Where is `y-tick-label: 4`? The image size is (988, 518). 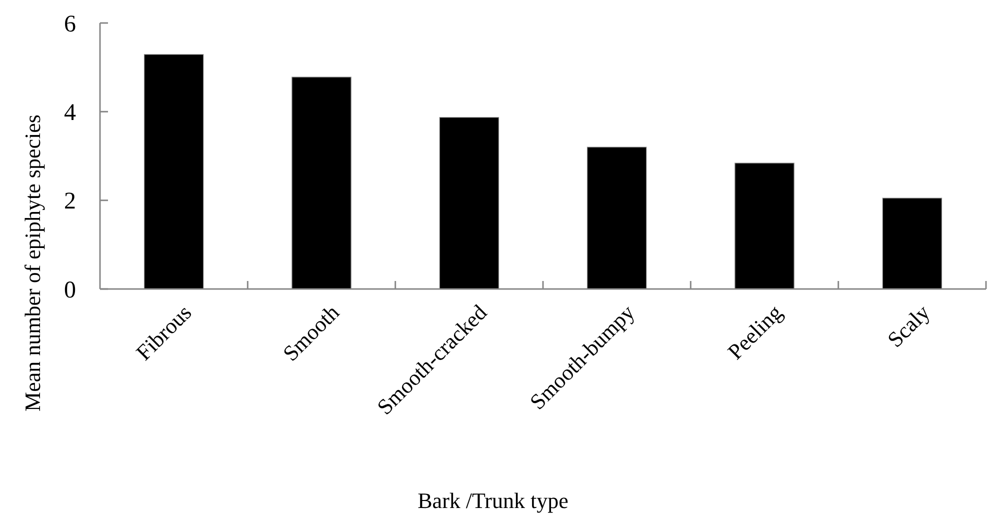 y-tick-label: 4 is located at coordinates (70, 113).